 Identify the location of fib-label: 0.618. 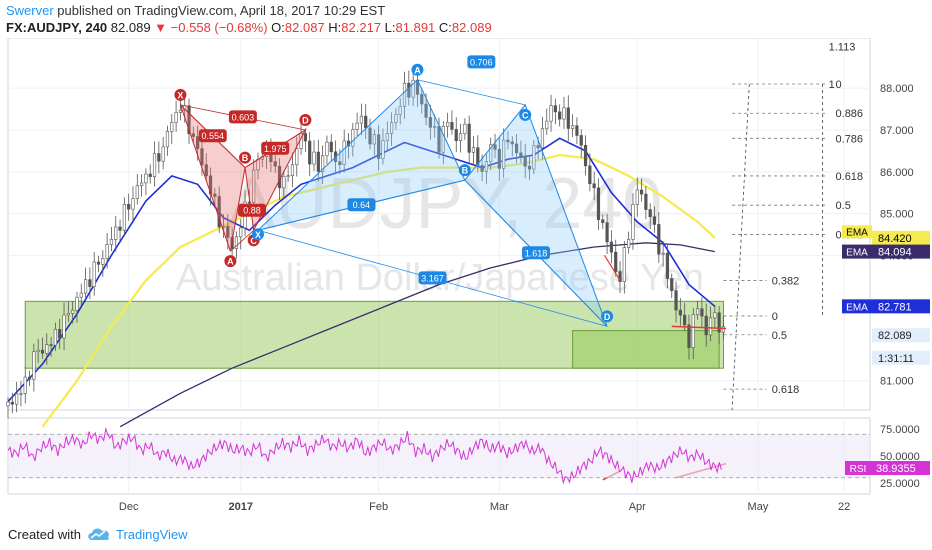
(786, 390).